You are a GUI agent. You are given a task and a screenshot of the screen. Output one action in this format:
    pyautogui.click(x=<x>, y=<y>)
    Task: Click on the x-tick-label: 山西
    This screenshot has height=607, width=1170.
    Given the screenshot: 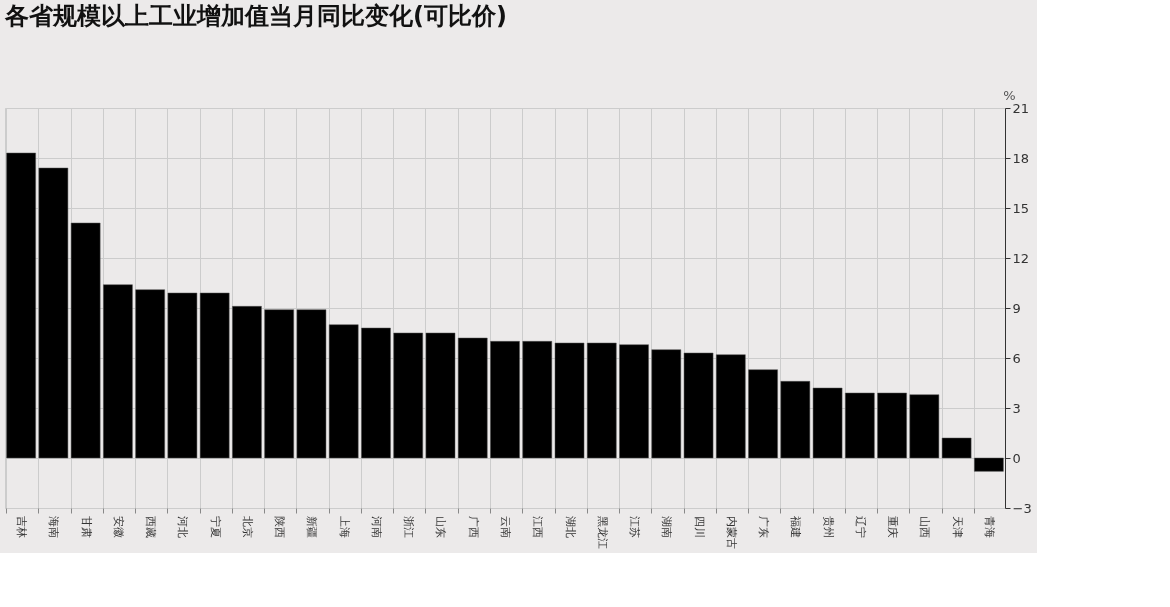 What is the action you would take?
    pyautogui.click(x=925, y=526)
    